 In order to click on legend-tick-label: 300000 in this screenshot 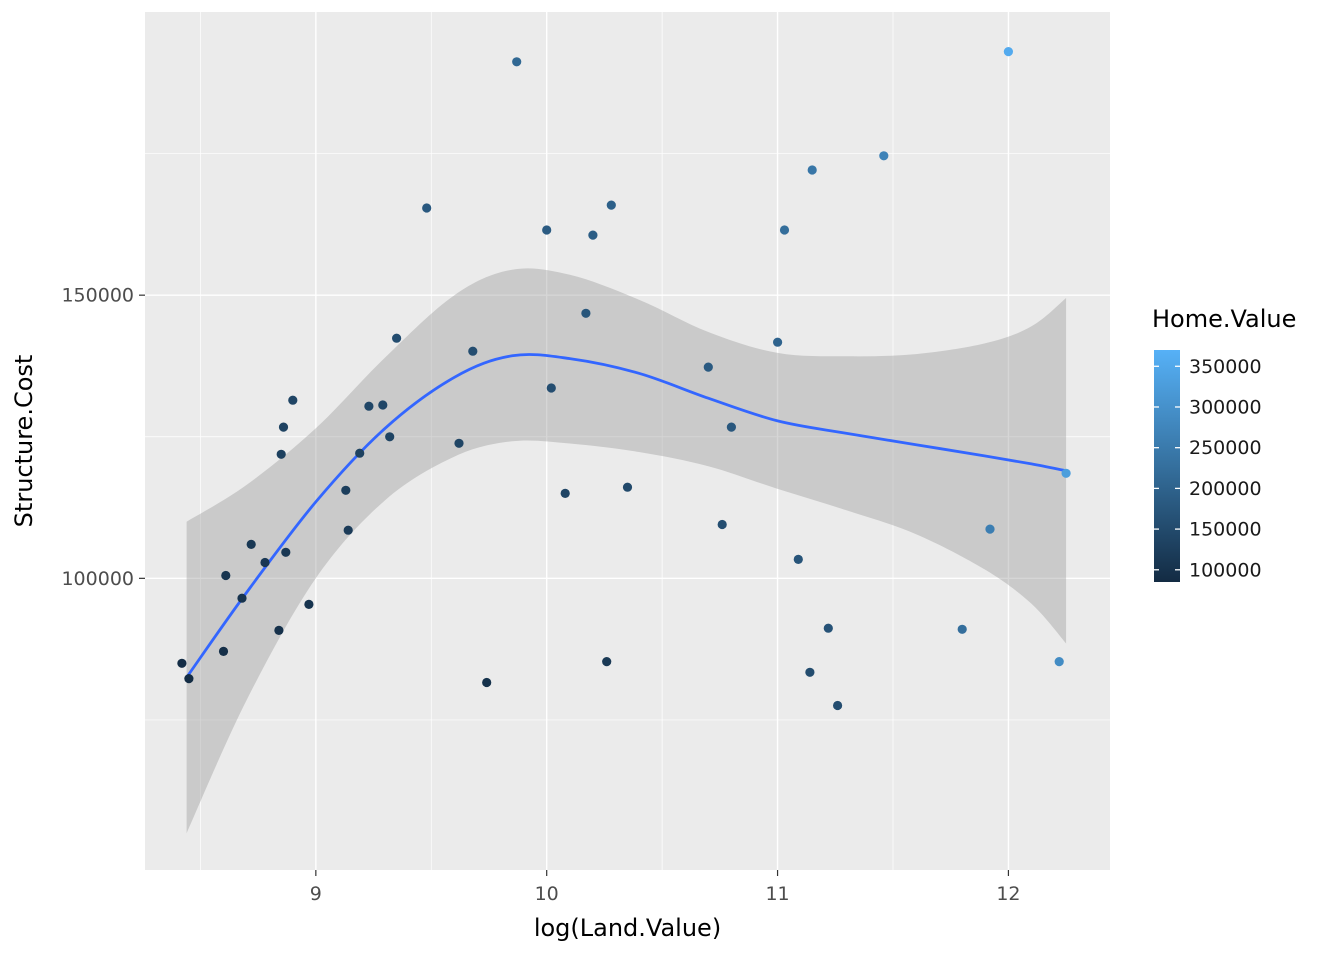, I will do `click(1225, 407)`.